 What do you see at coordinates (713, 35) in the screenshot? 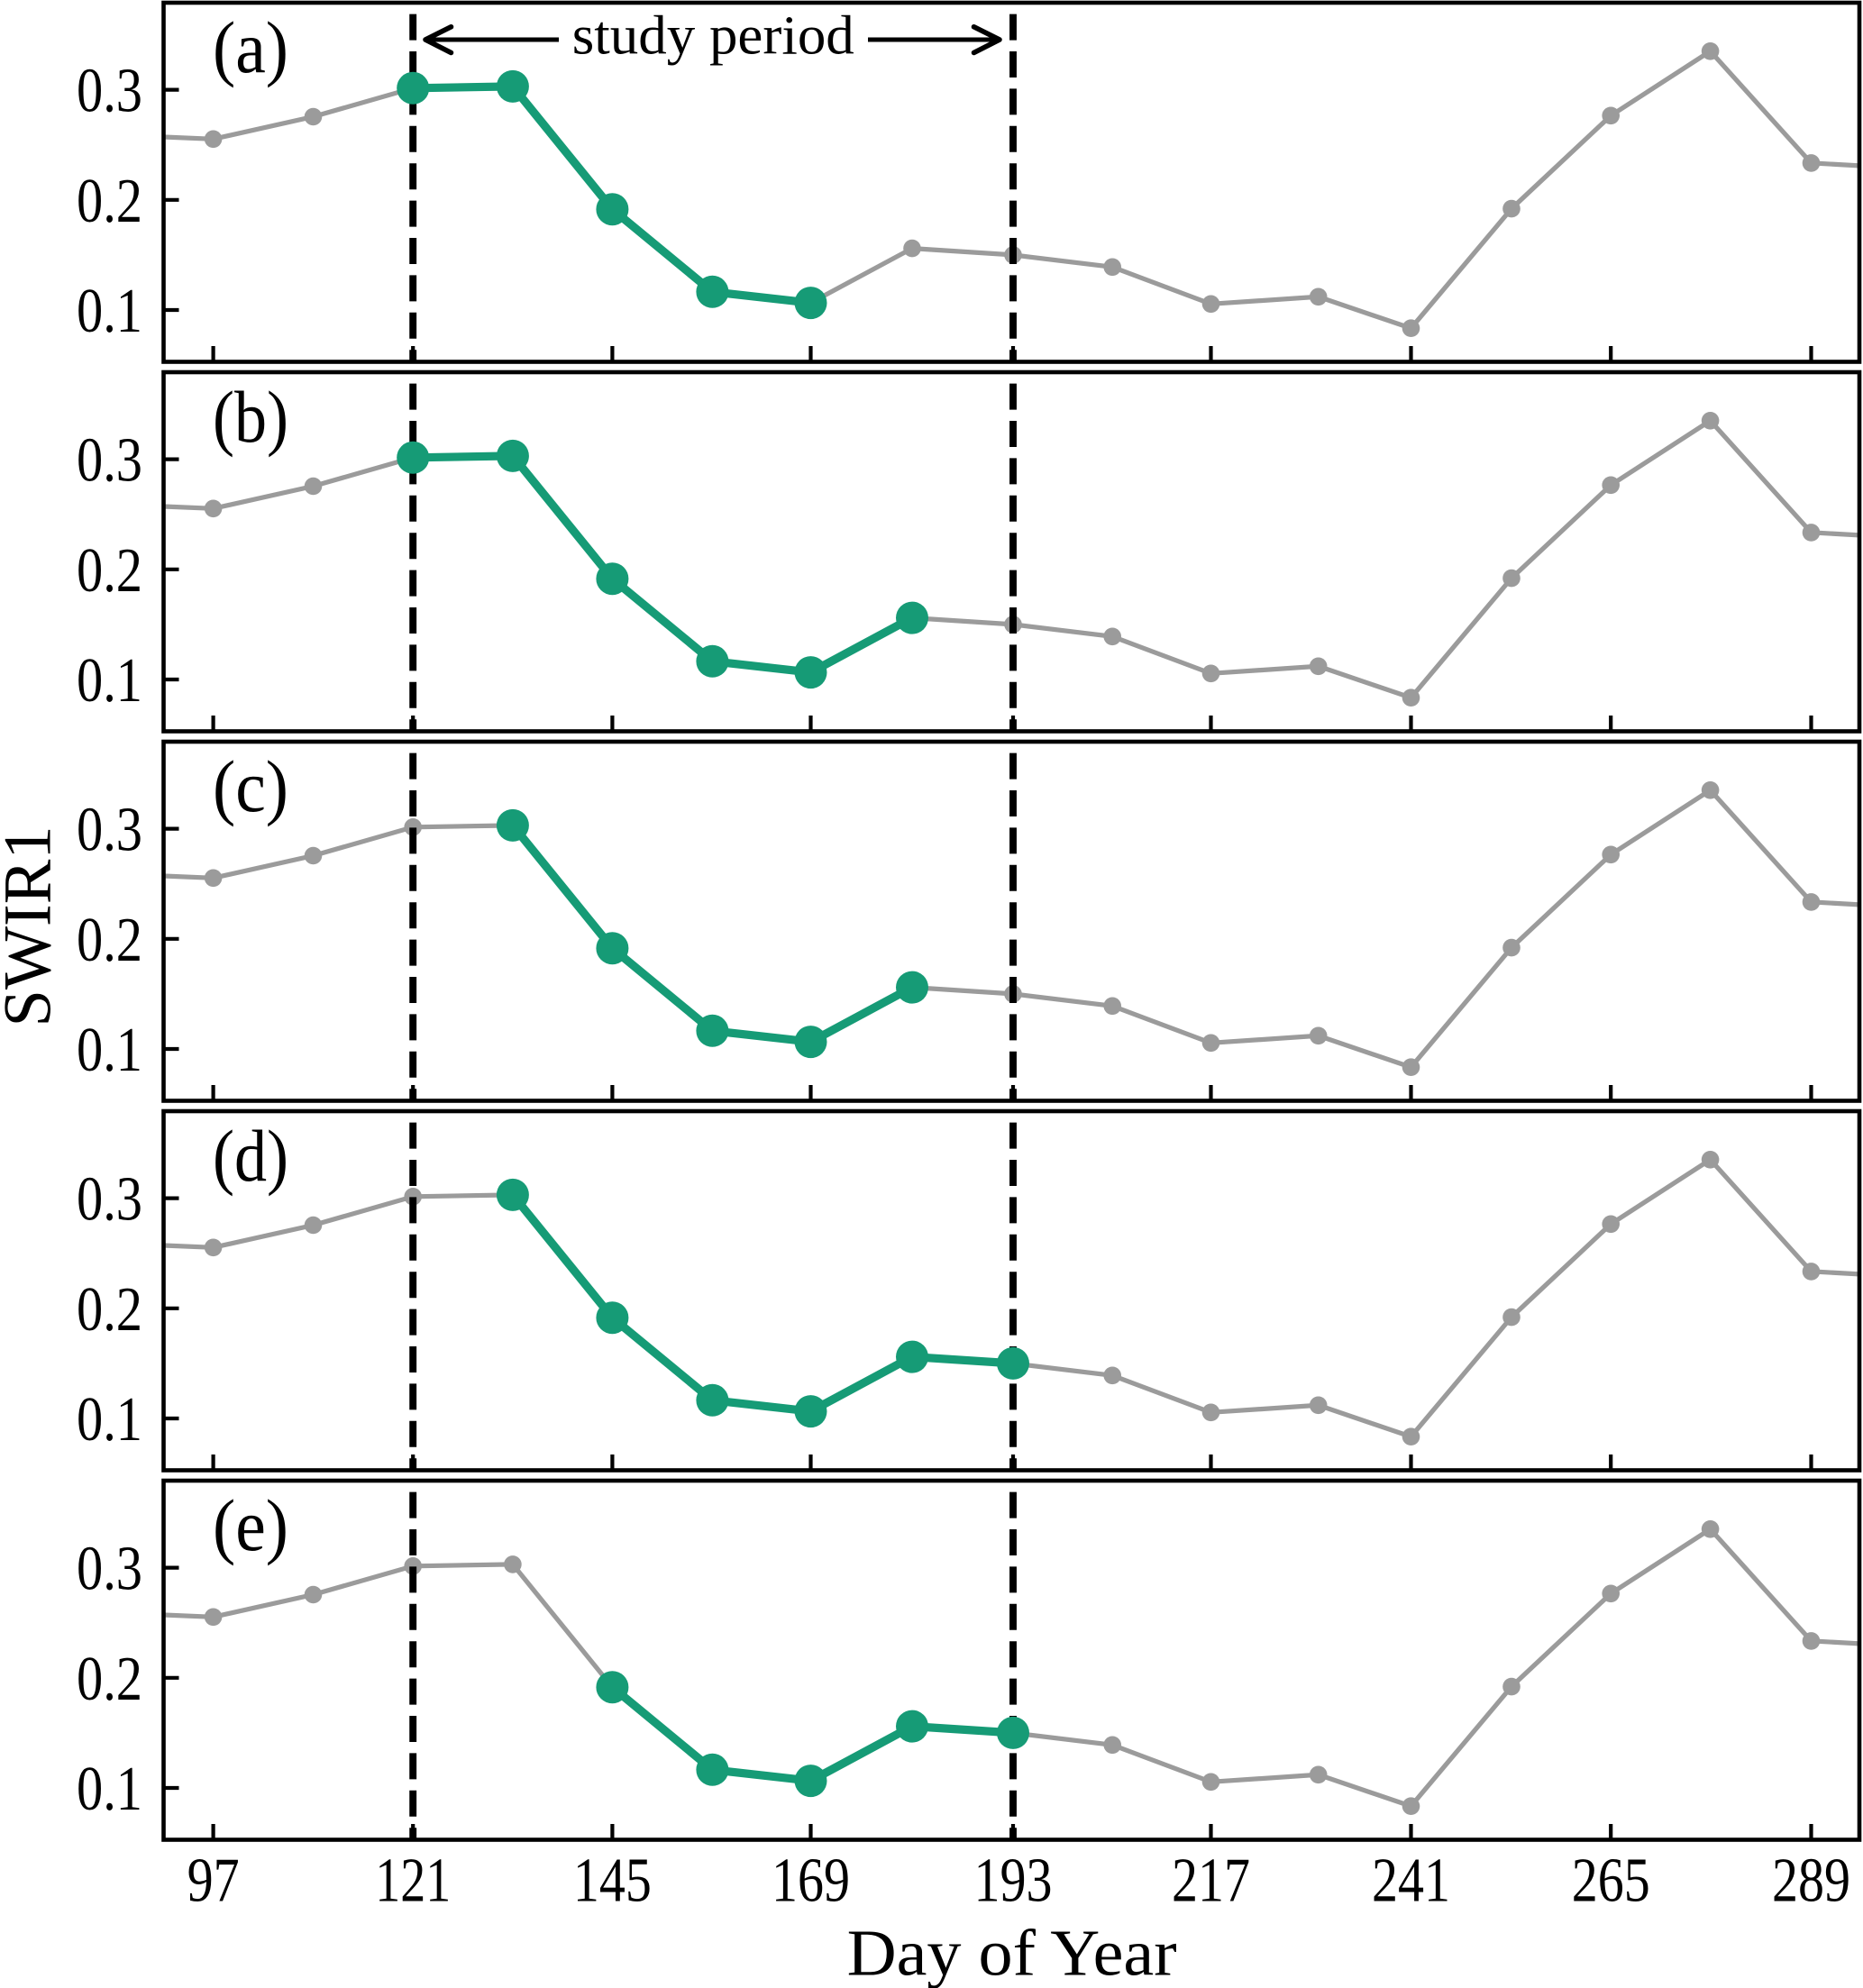
I see `svg-text: study period` at bounding box center [713, 35].